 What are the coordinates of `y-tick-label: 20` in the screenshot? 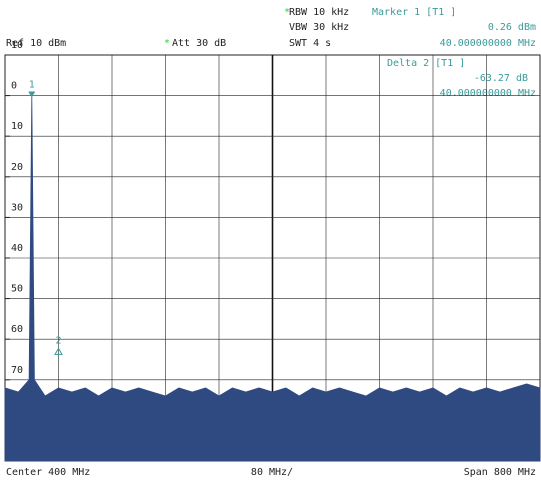 It's located at (17, 167).